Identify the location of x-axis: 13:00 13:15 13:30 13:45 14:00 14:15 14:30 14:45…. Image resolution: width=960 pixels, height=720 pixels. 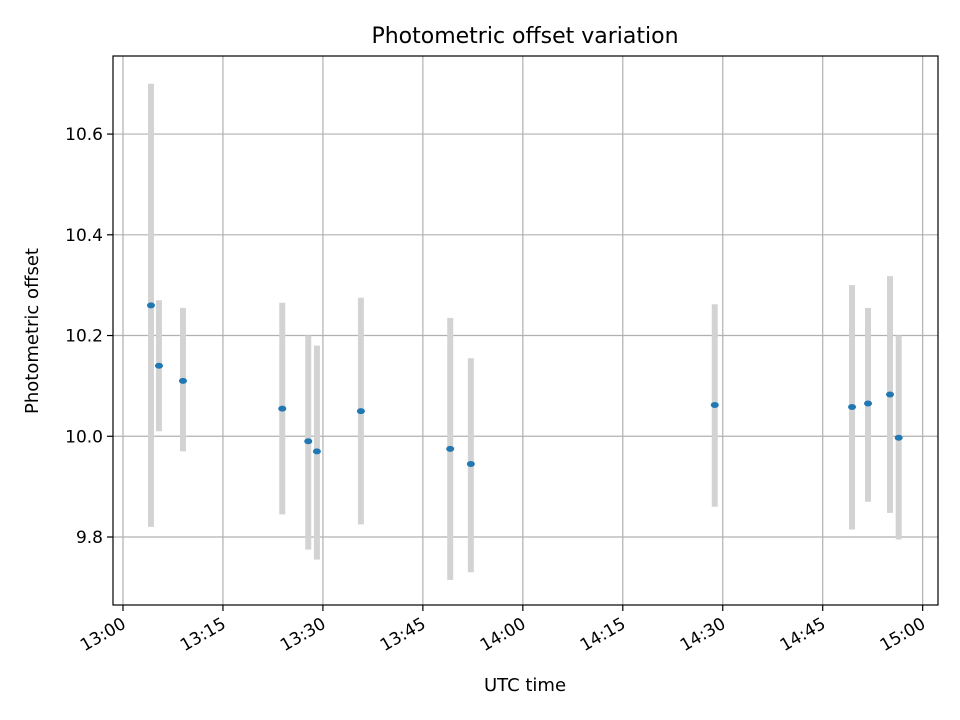
(503, 630).